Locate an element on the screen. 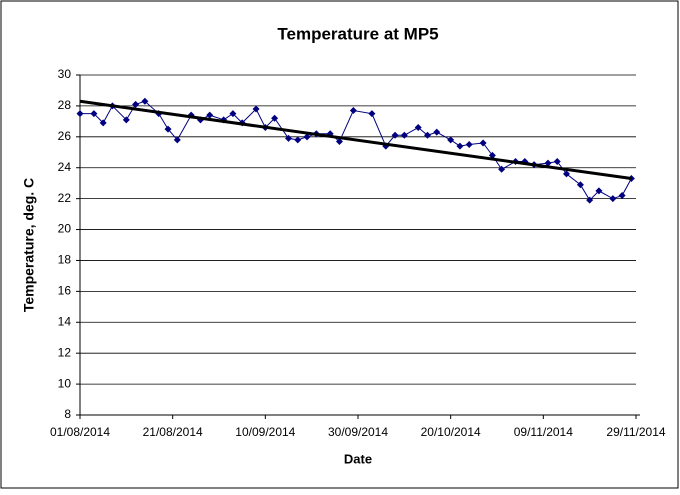 The image size is (680, 495). x-tick-label: 29/11/2014 is located at coordinates (635, 432).